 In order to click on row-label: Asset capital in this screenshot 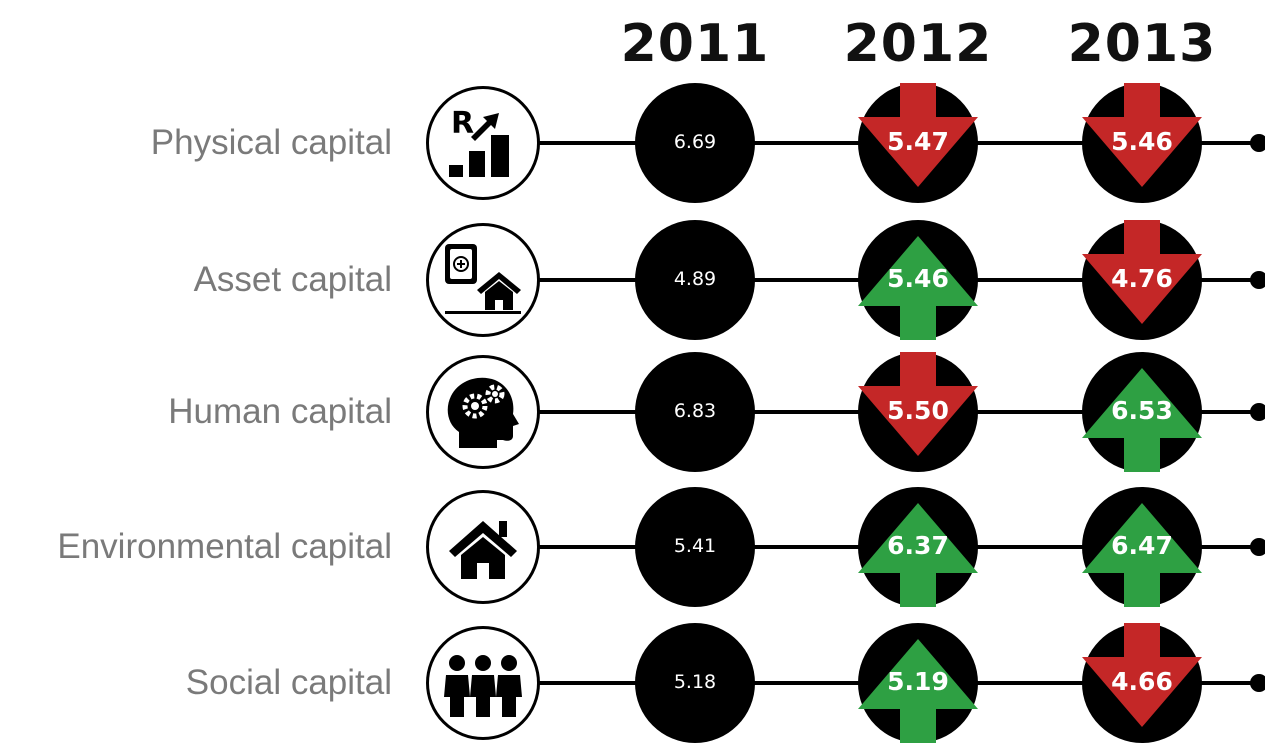, I will do `click(292, 279)`.